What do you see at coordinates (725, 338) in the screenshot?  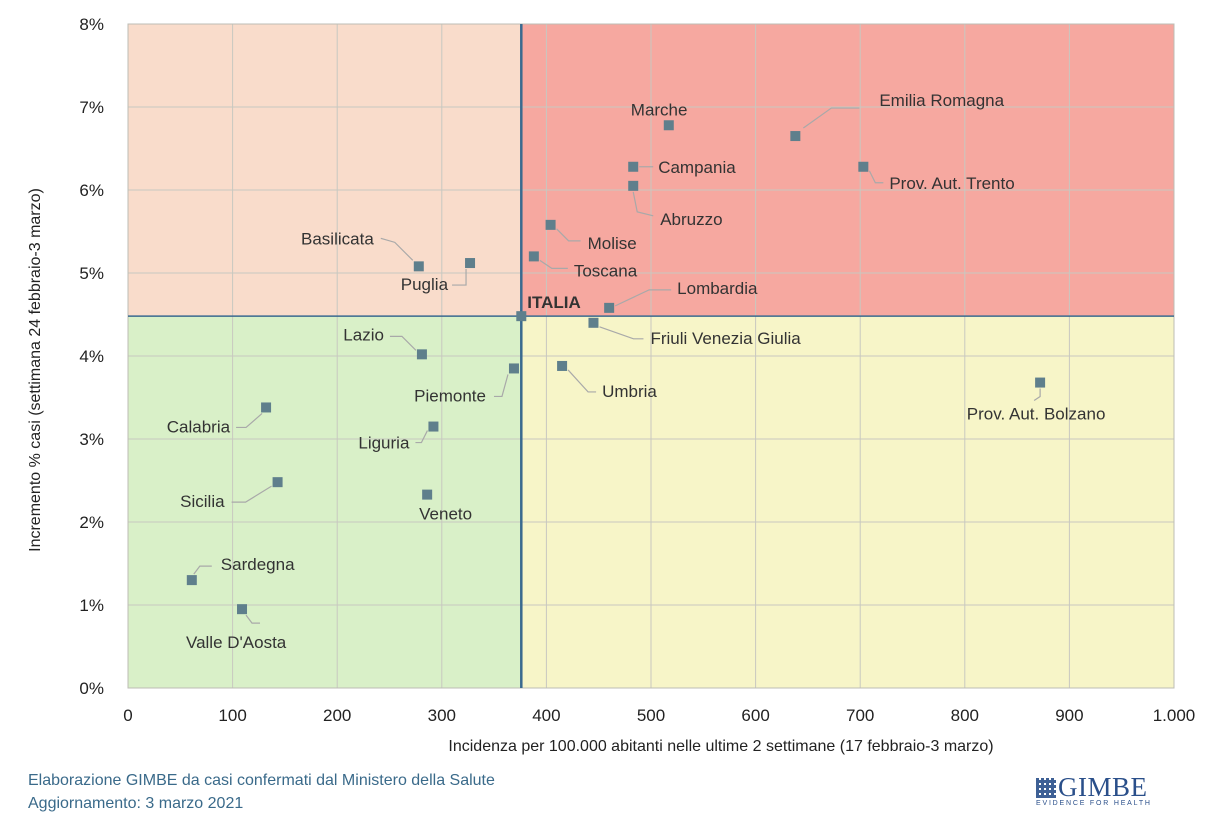 I see `point-label-friuli-venezia-giulia: Friuli Venezia Giulia` at bounding box center [725, 338].